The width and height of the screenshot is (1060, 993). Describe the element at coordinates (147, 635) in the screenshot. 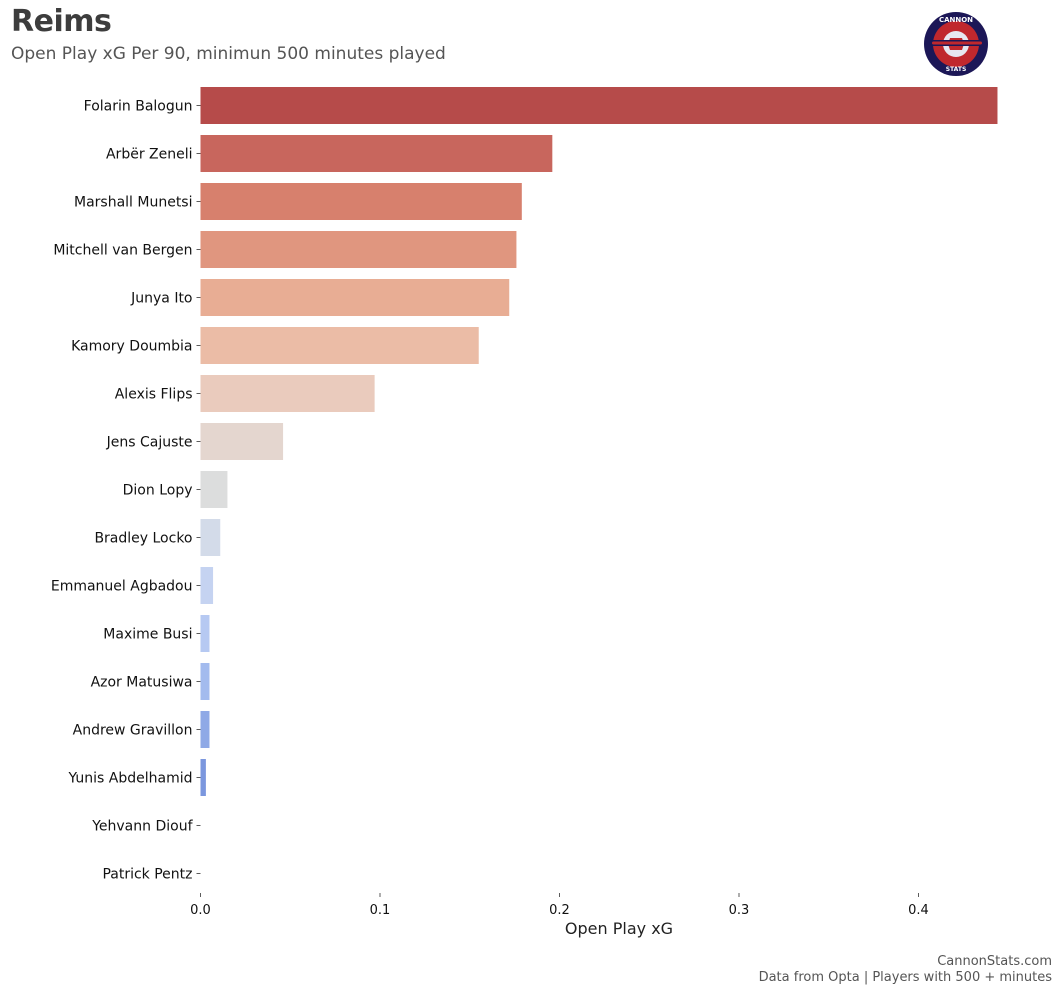

I see `y-tick-label: Maxime Busi` at that location.